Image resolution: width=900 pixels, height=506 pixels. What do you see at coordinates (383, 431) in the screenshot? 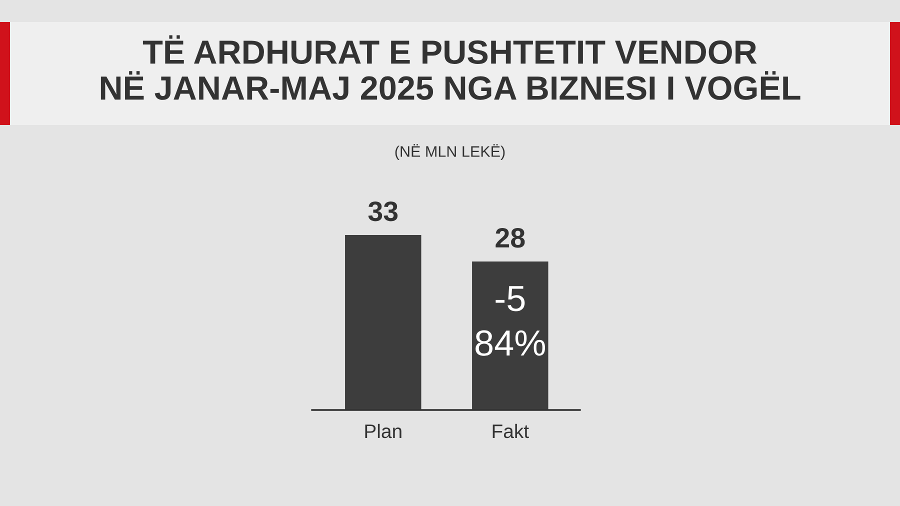
I see `x-tick-label: Plan` at bounding box center [383, 431].